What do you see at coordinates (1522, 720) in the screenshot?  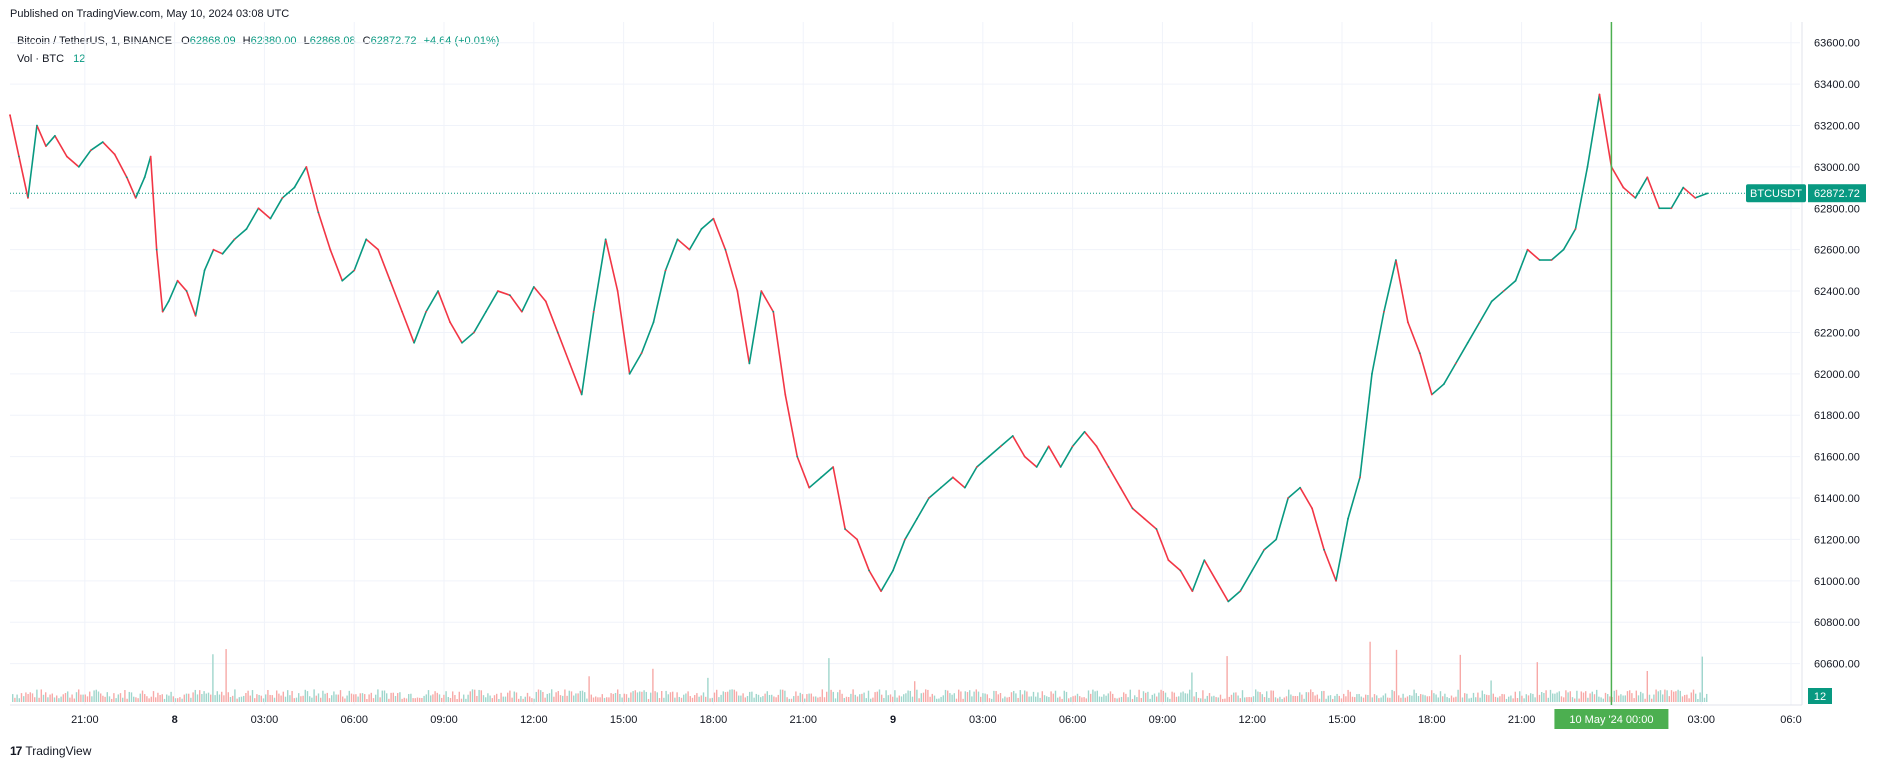 I see `x-tick-label: 21:00` at bounding box center [1522, 720].